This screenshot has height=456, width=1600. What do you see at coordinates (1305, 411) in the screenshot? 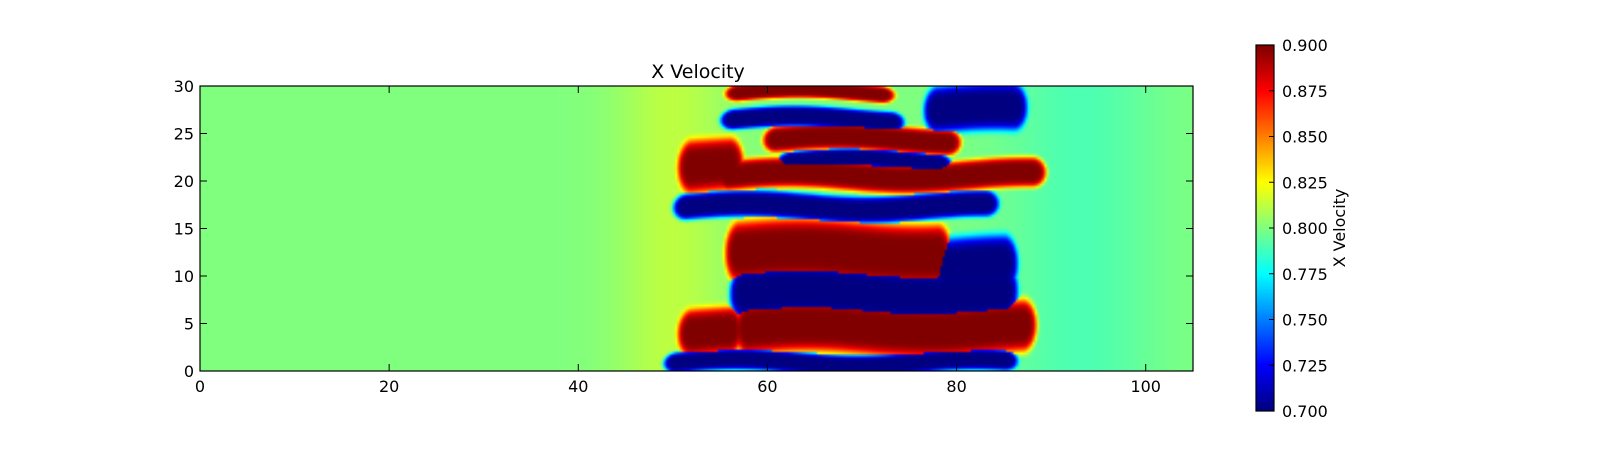
I see `colorbar-tick-label: 0.700` at bounding box center [1305, 411].